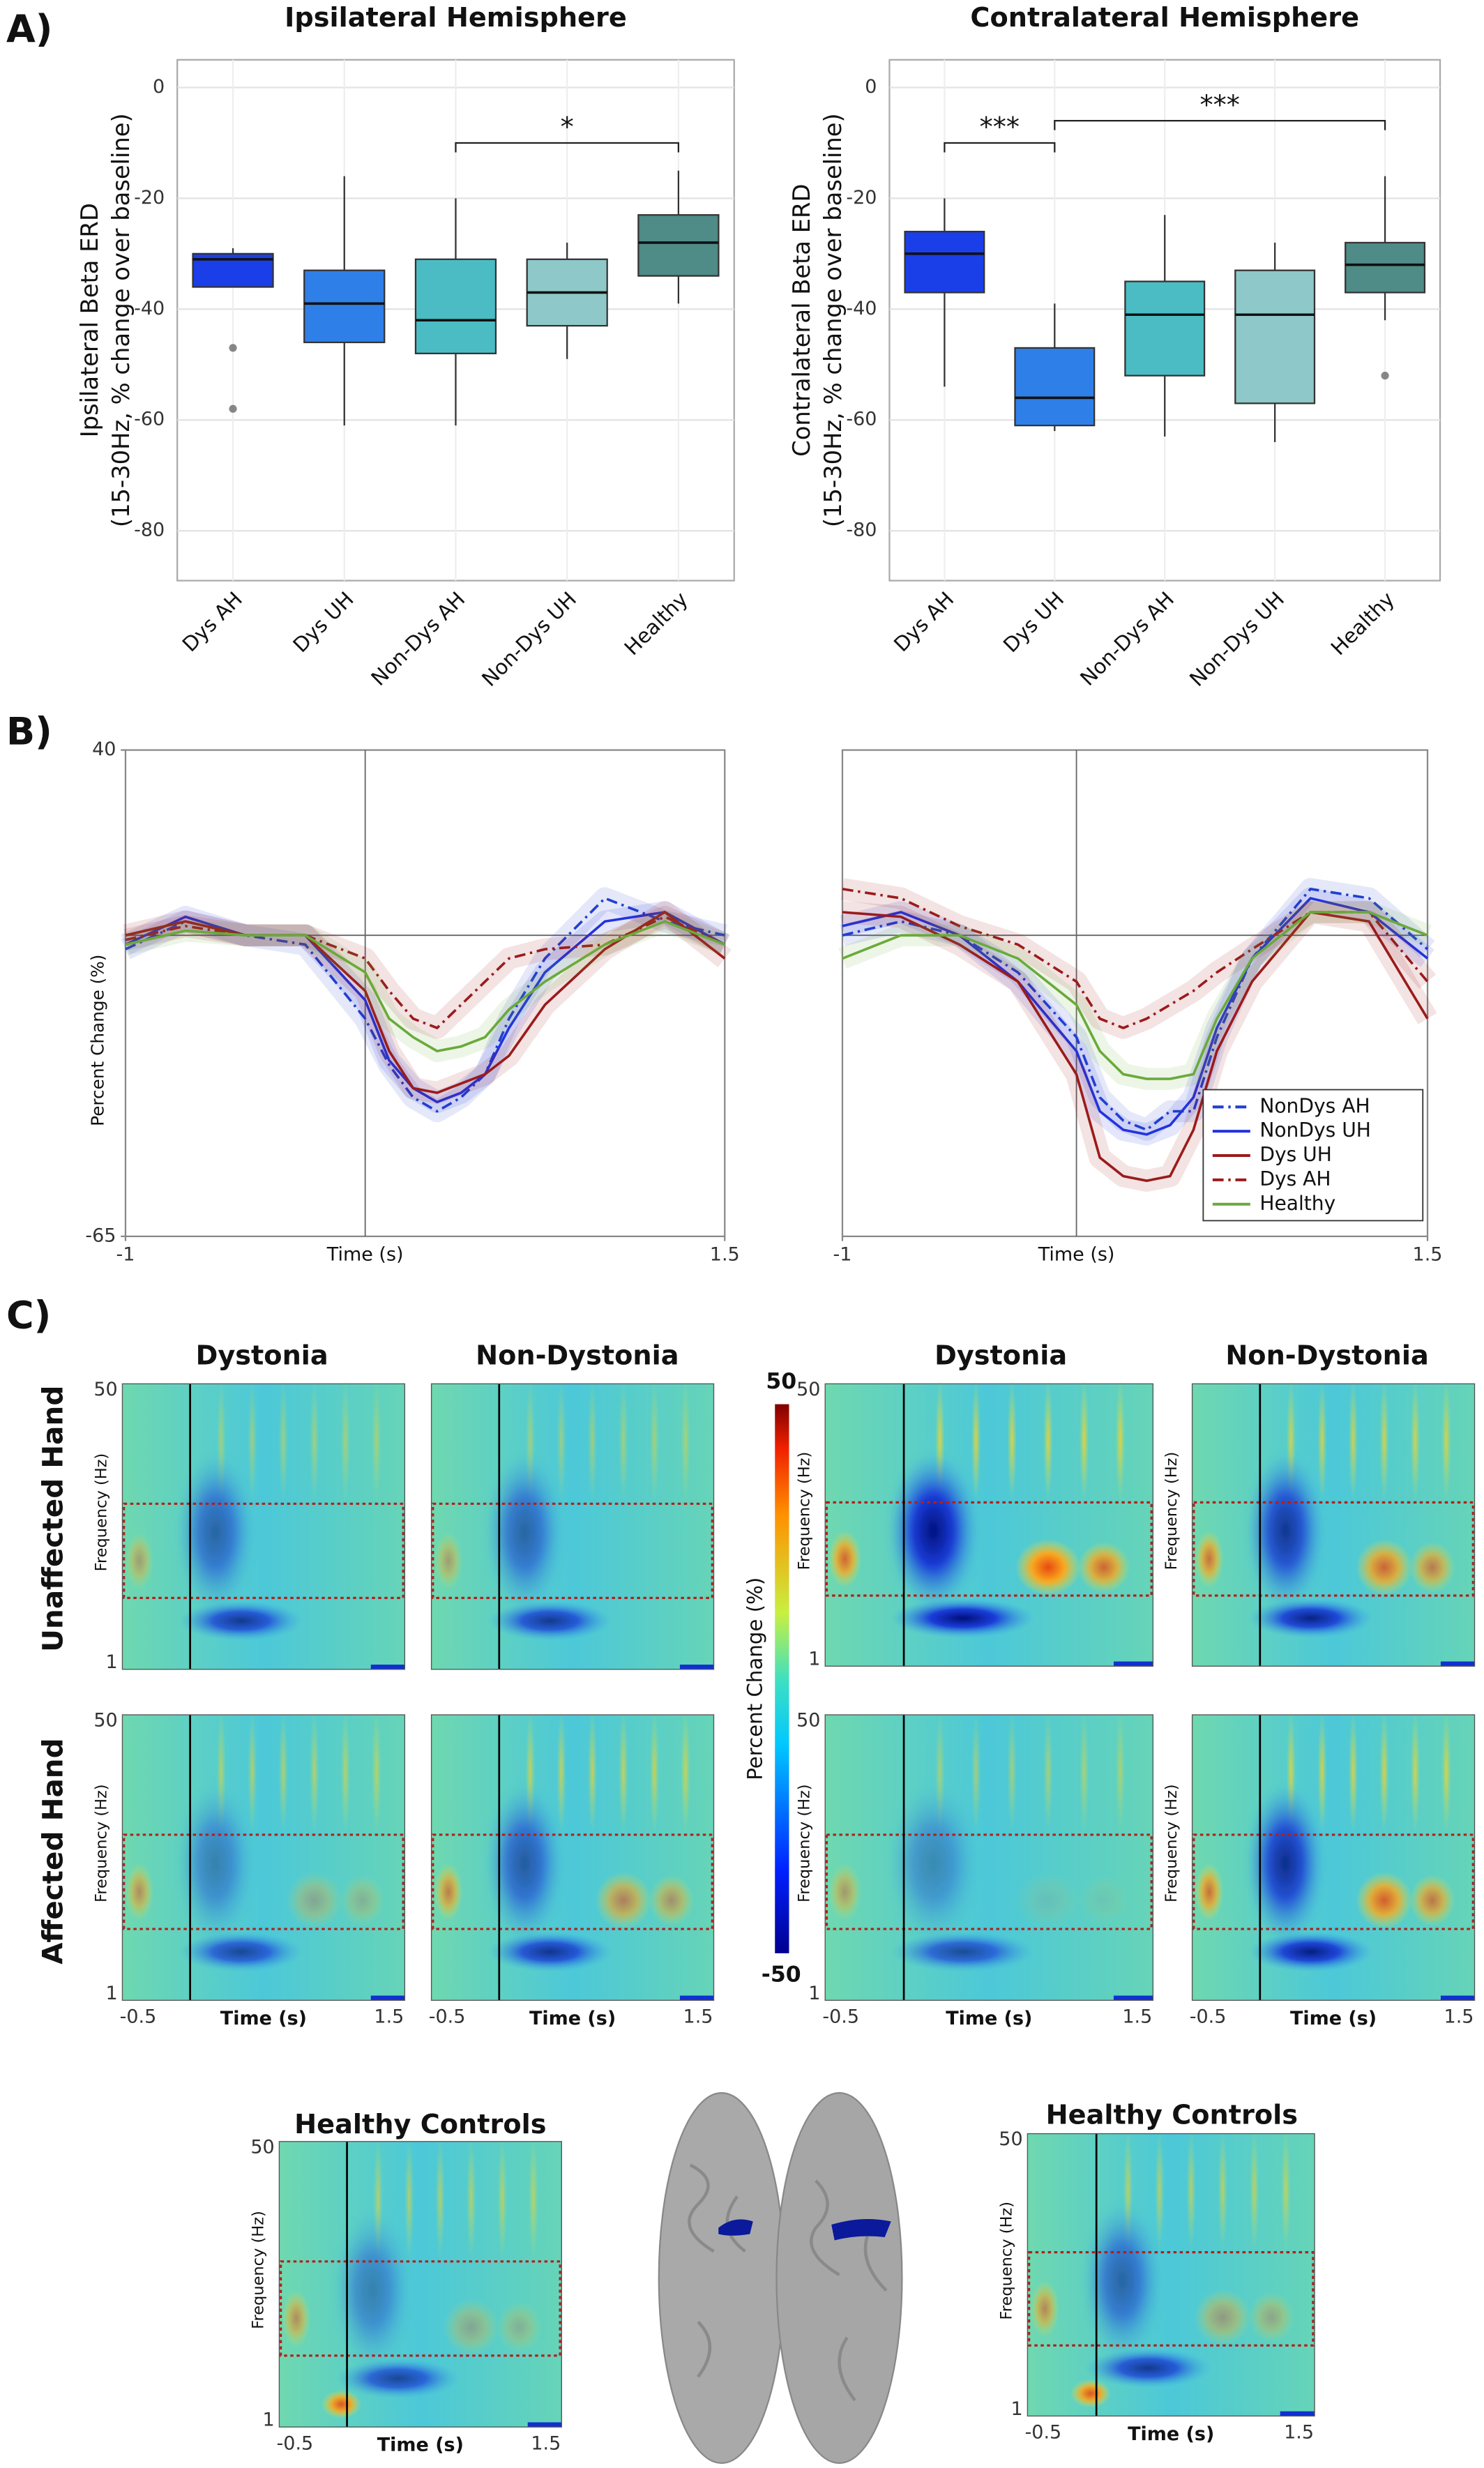  Describe the element at coordinates (159, 87) in the screenshot. I see `y-tick-label: 0` at that location.